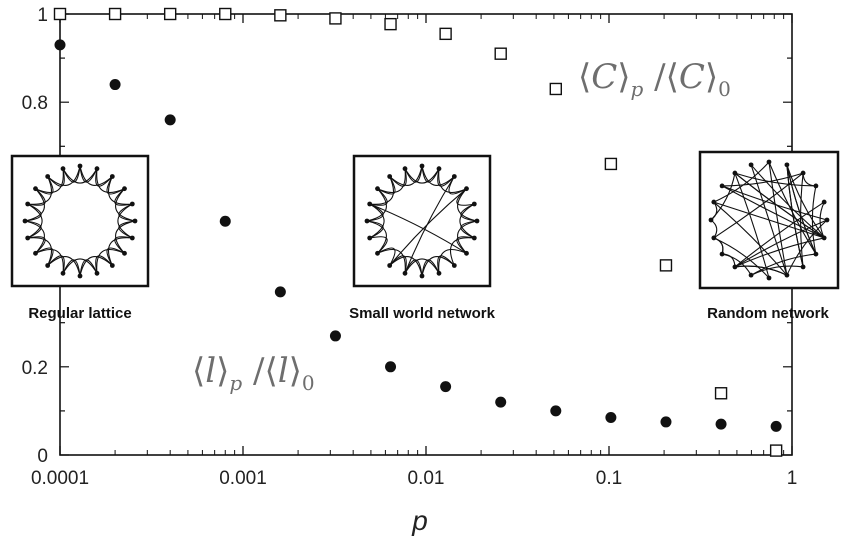 This screenshot has height=540, width=850. I want to click on path-length-series-label: ⟨l⟩p /⟨l⟩0, so click(253, 373).